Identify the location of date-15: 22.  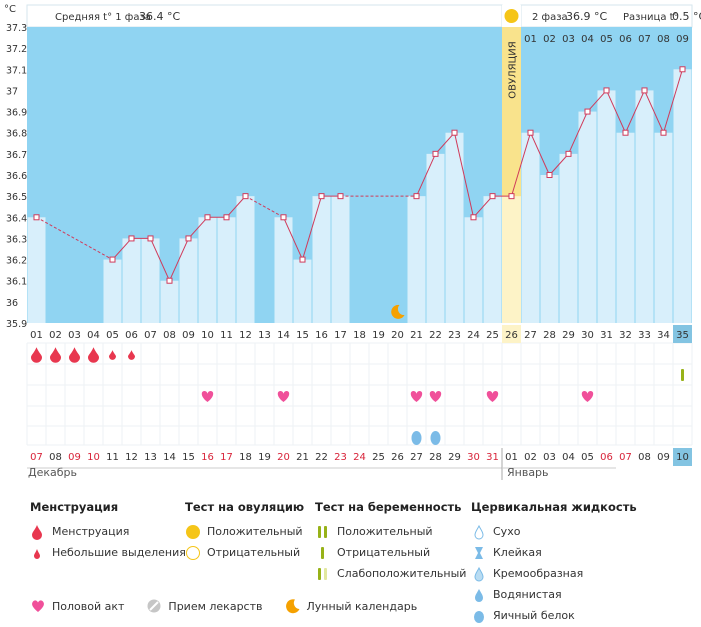
(321, 457).